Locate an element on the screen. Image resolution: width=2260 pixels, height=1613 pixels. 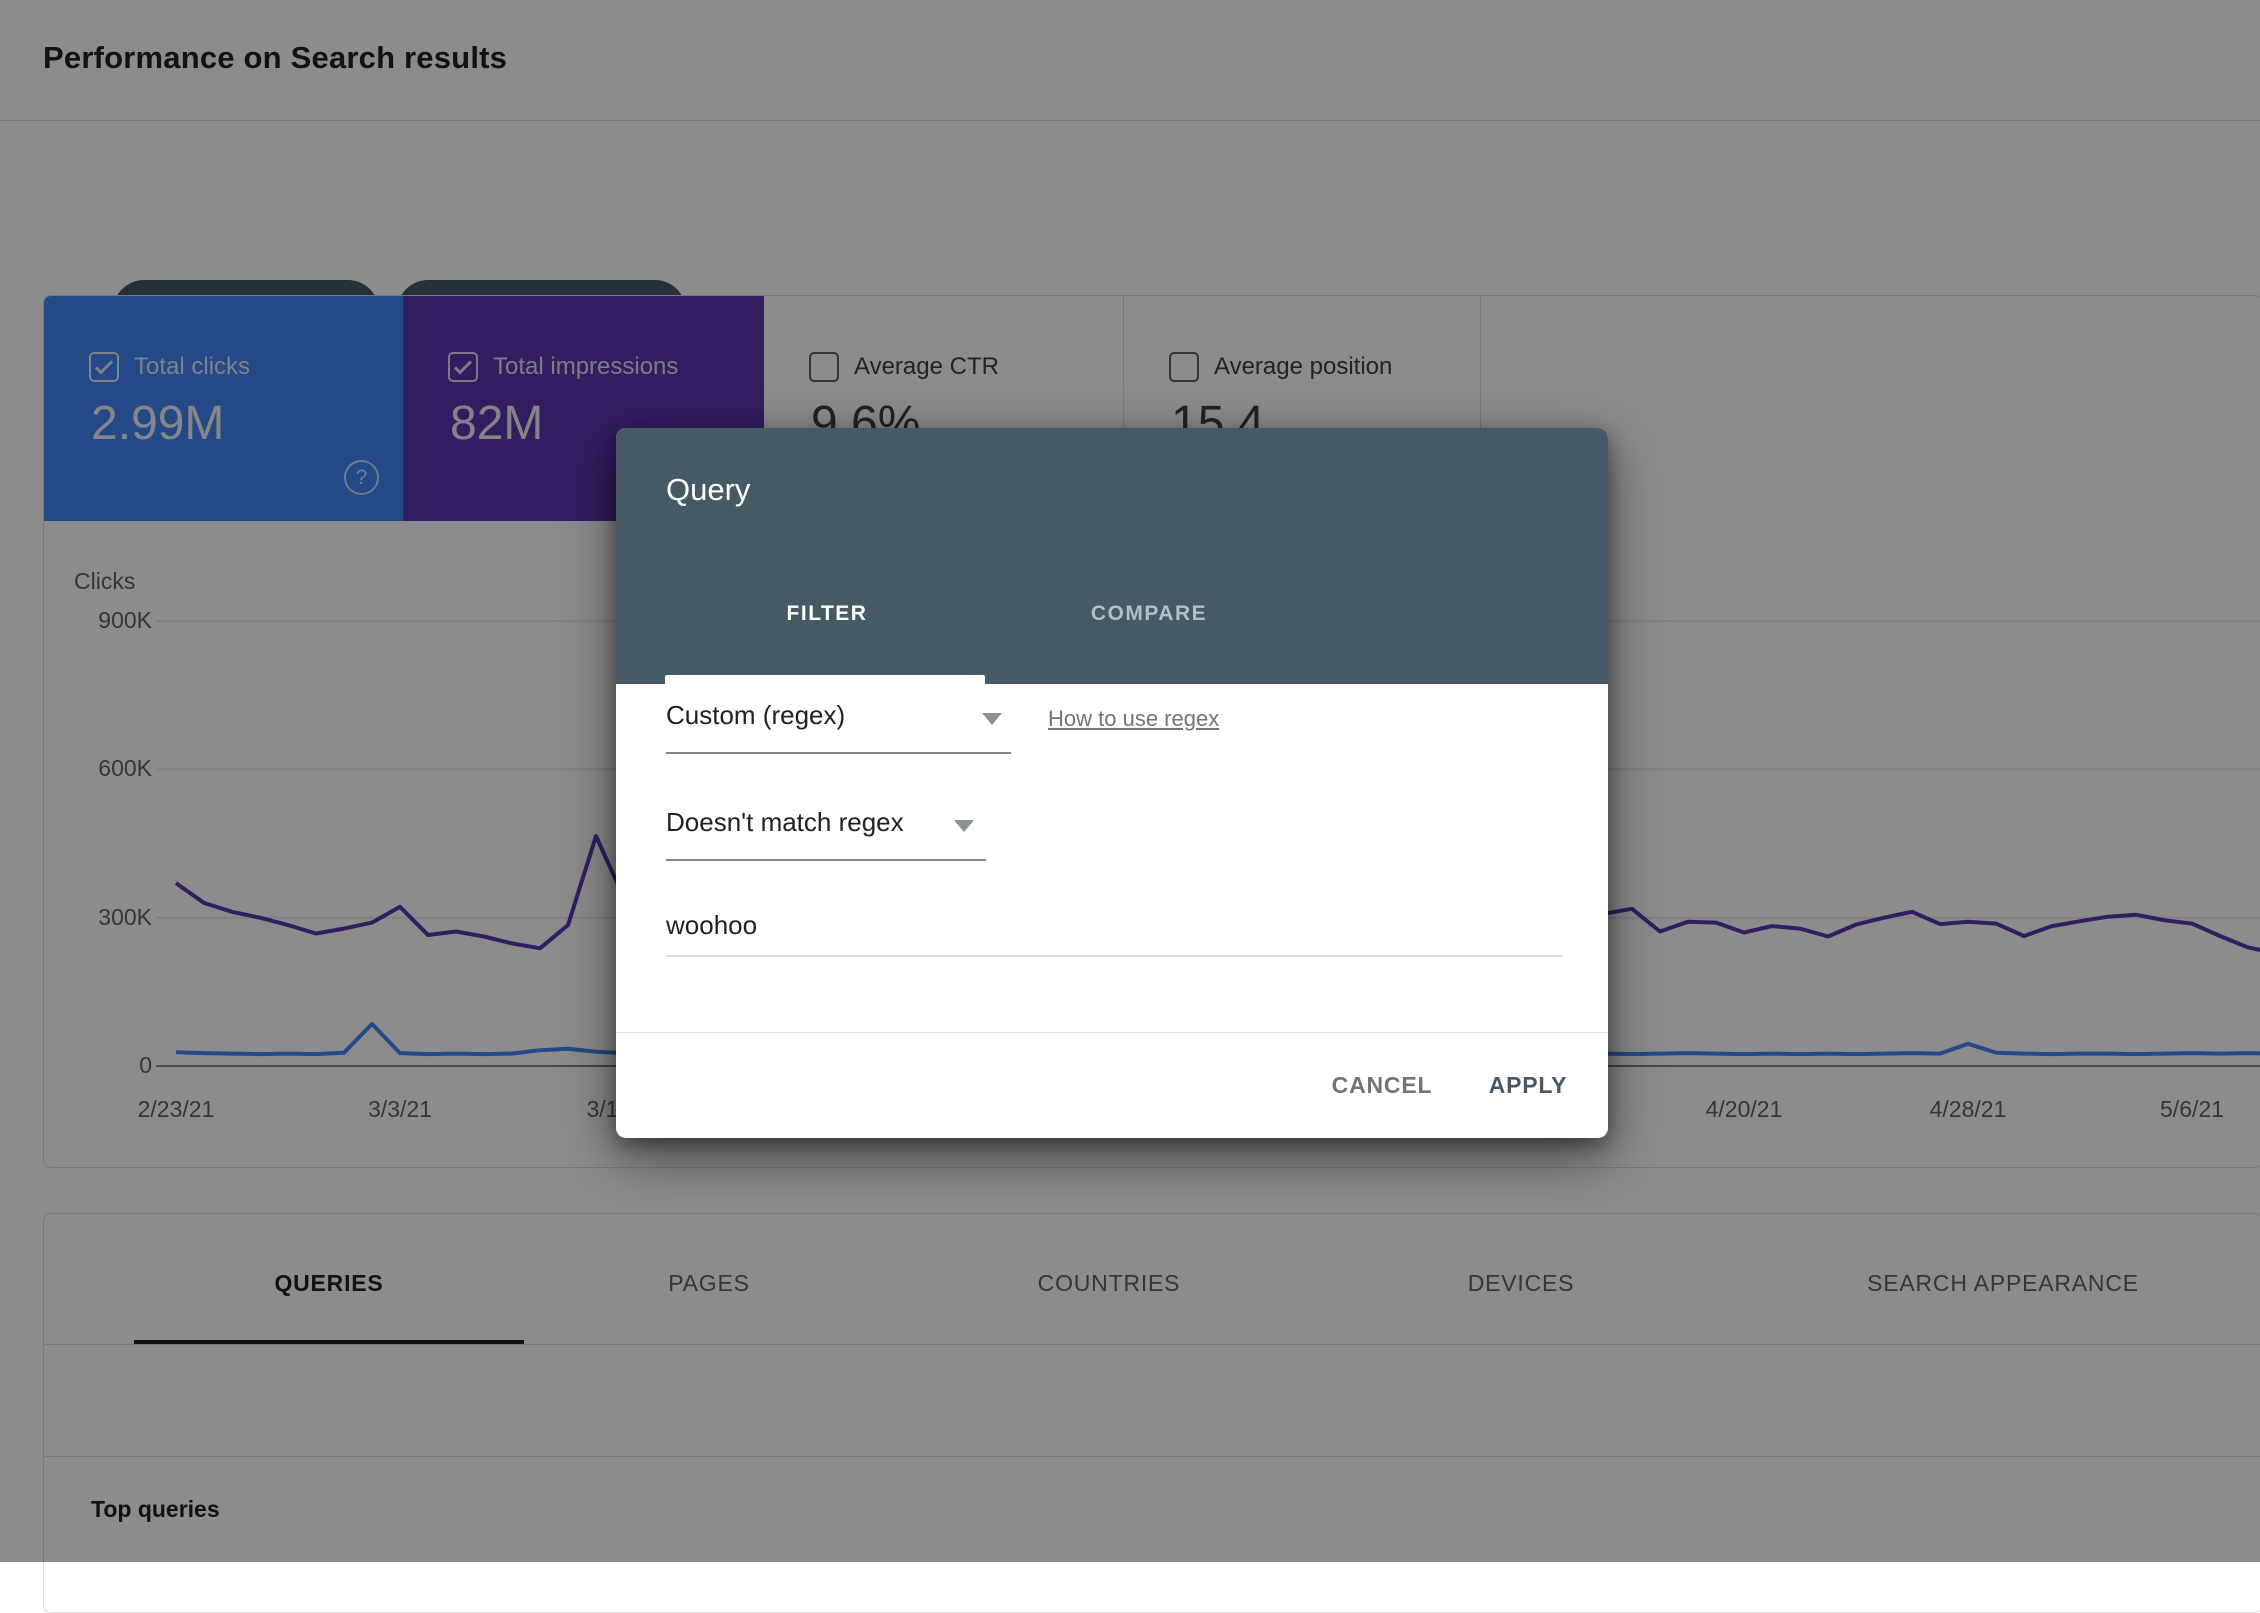
tab-search-appearance: SEARCH APPEARANCE is located at coordinates (2003, 1283).